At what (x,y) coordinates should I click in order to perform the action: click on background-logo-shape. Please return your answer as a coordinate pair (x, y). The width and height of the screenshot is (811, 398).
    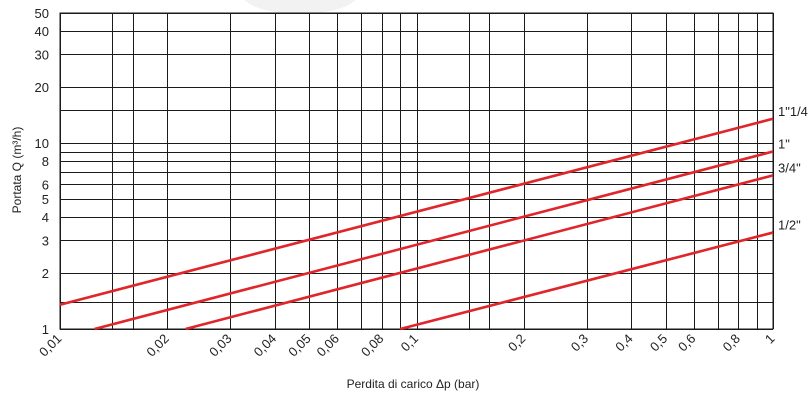
    Looking at the image, I should click on (300, 7).